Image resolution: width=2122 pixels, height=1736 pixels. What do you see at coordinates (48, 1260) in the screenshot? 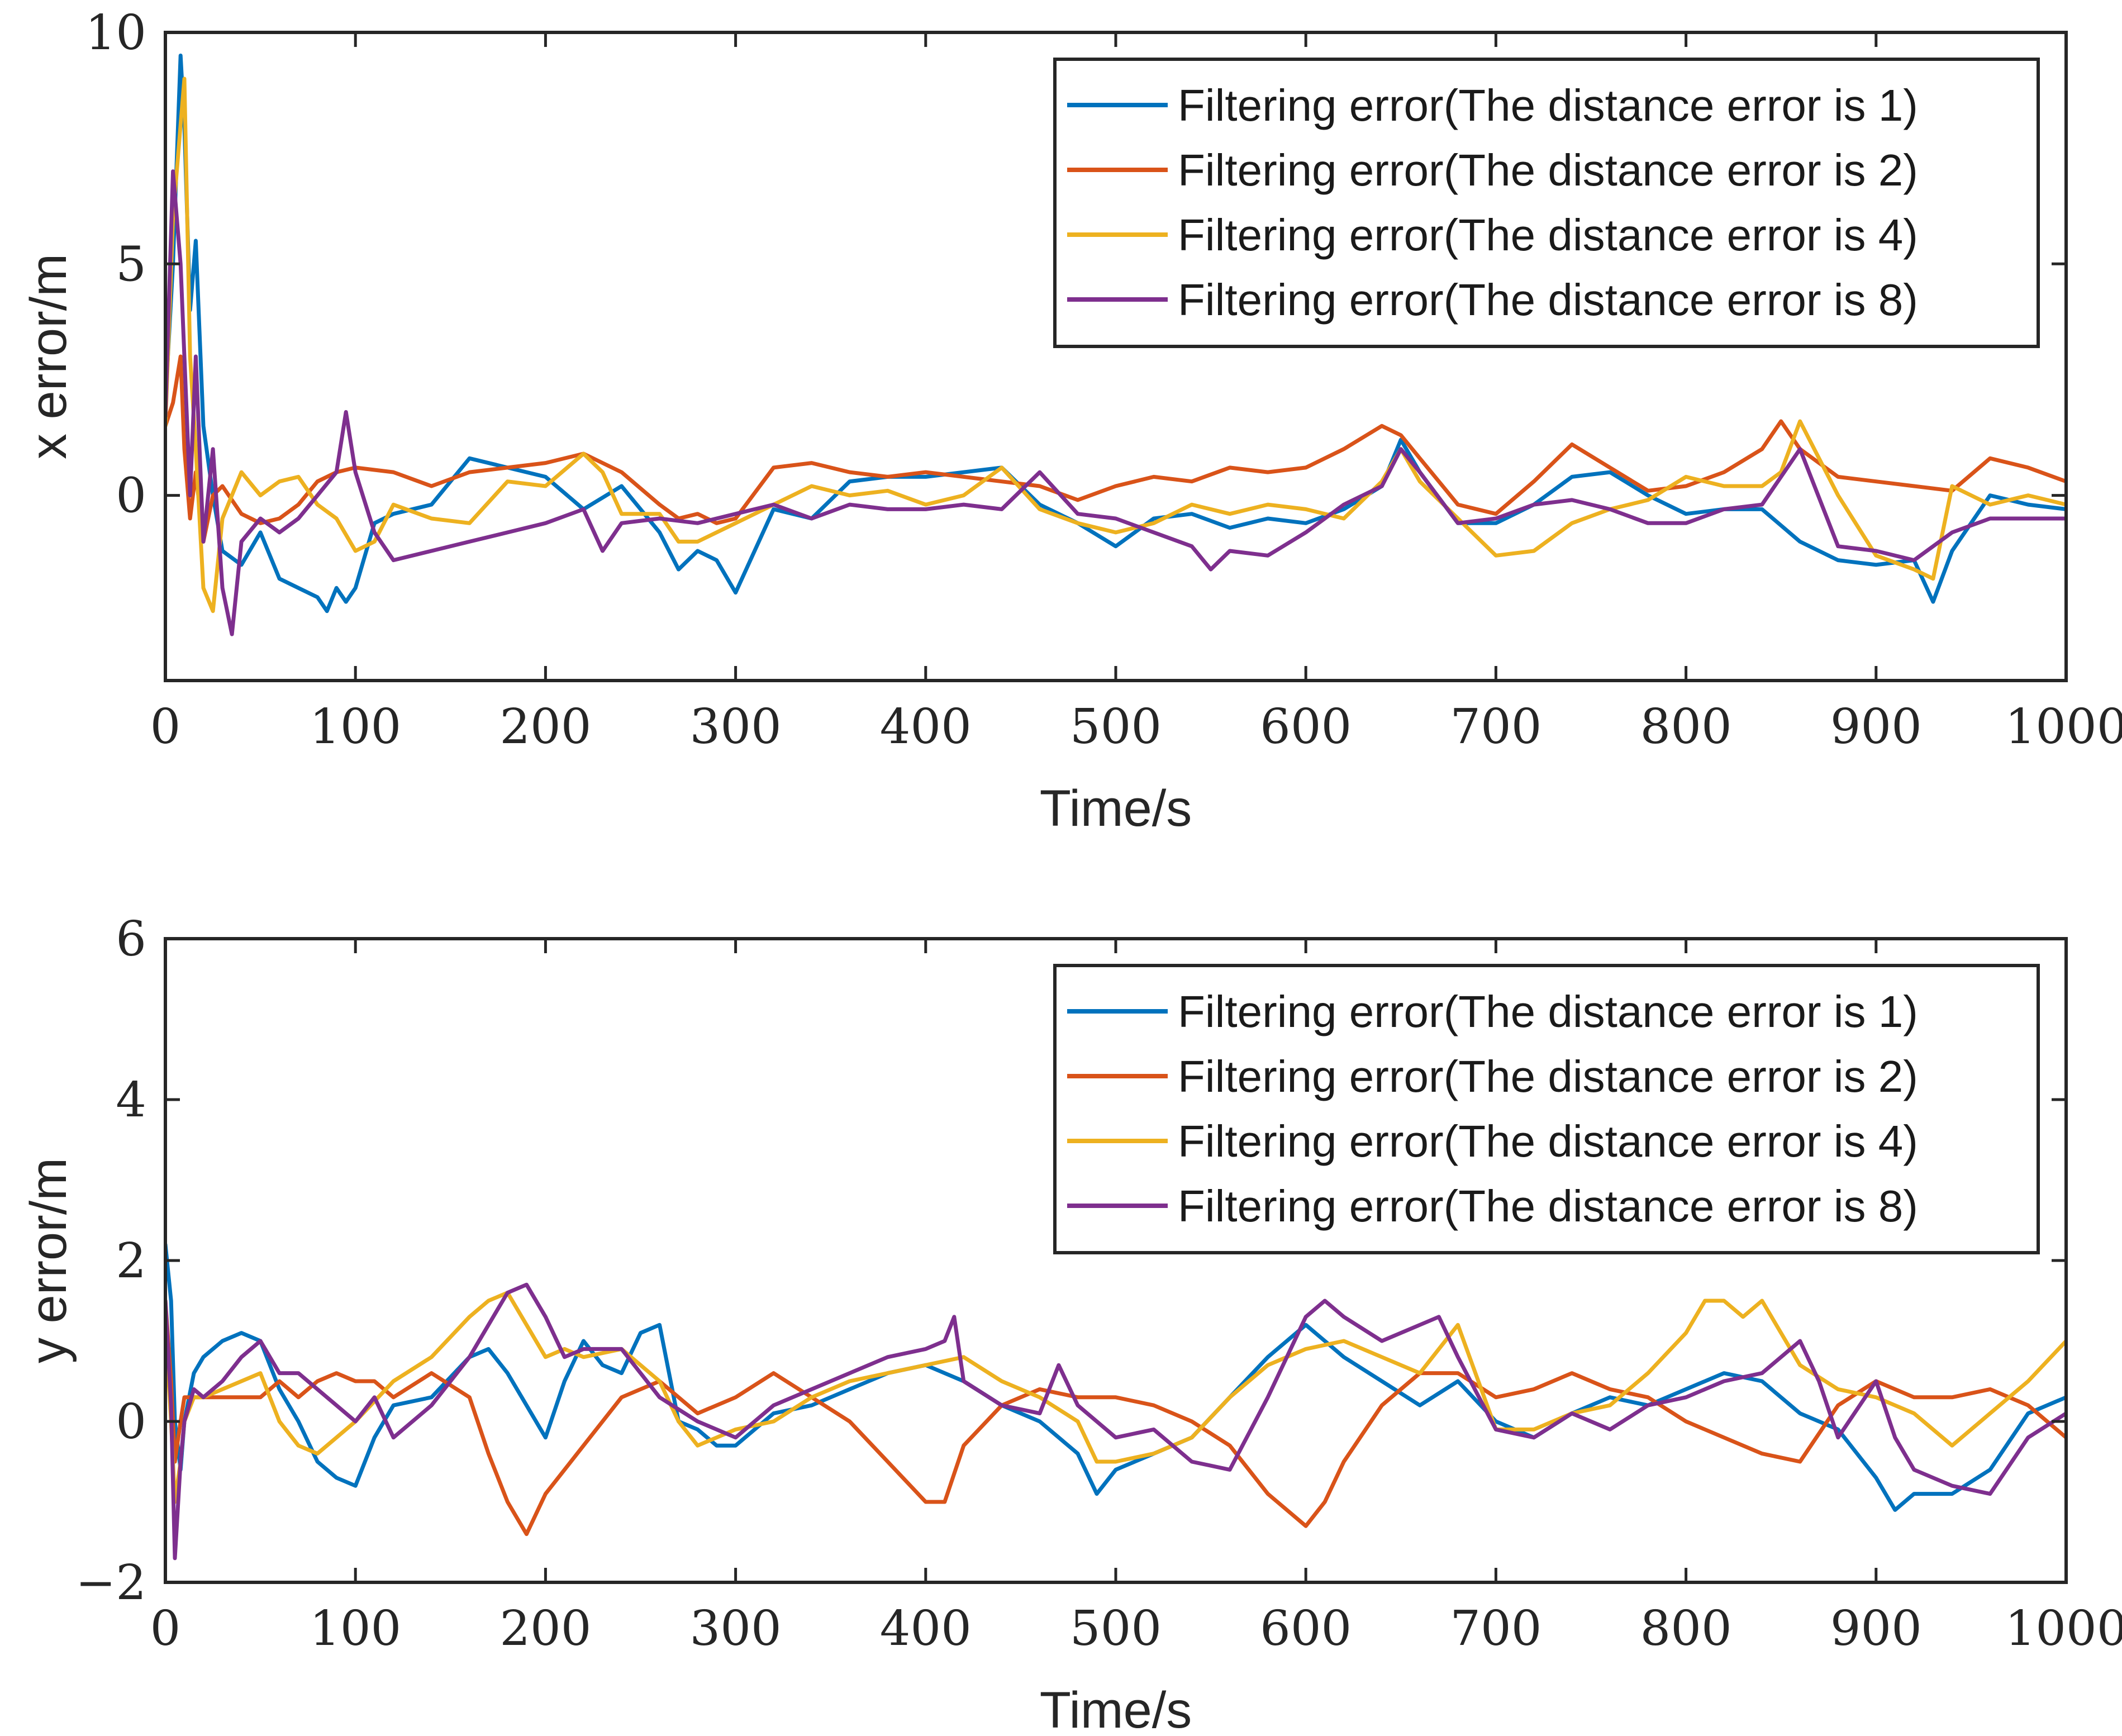
I see `y-axis-label: y error/m` at bounding box center [48, 1260].